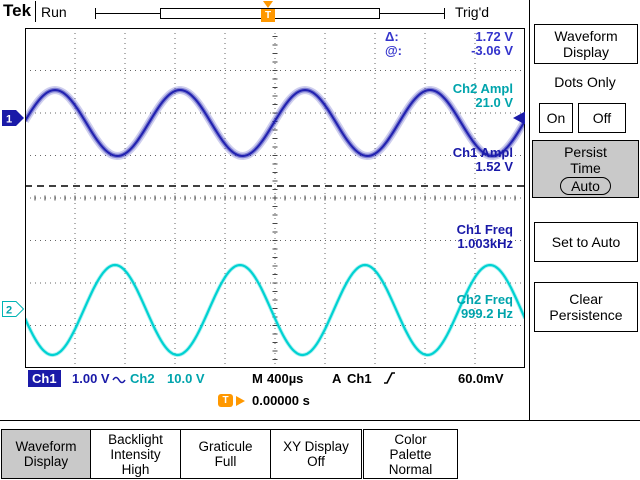 The height and width of the screenshot is (480, 640). Describe the element at coordinates (485, 243) in the screenshot. I see `measurement-value: 1.003kHz` at that location.